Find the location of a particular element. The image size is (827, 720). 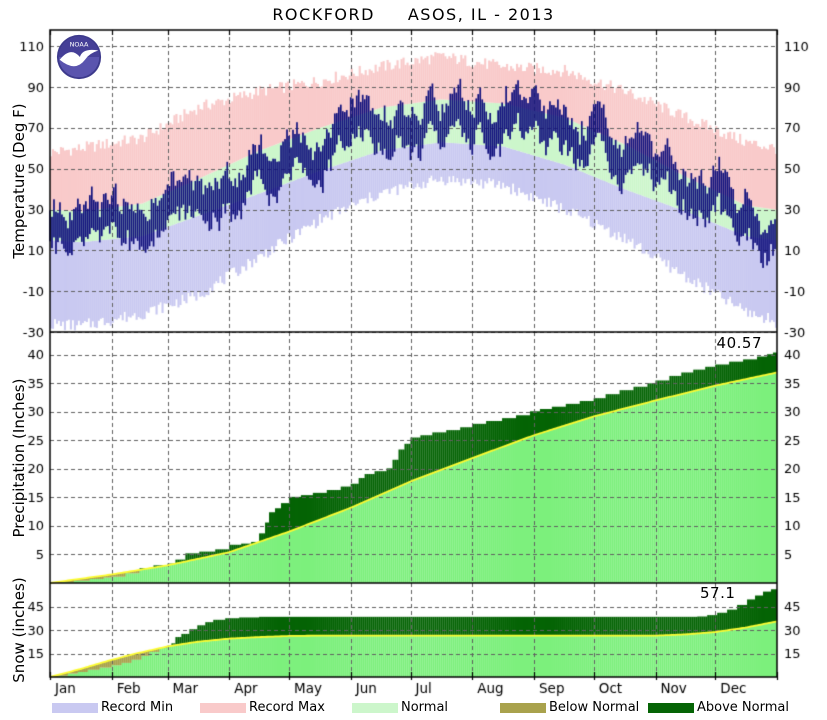

legend-item-record-min: Record Min is located at coordinates (112, 708).